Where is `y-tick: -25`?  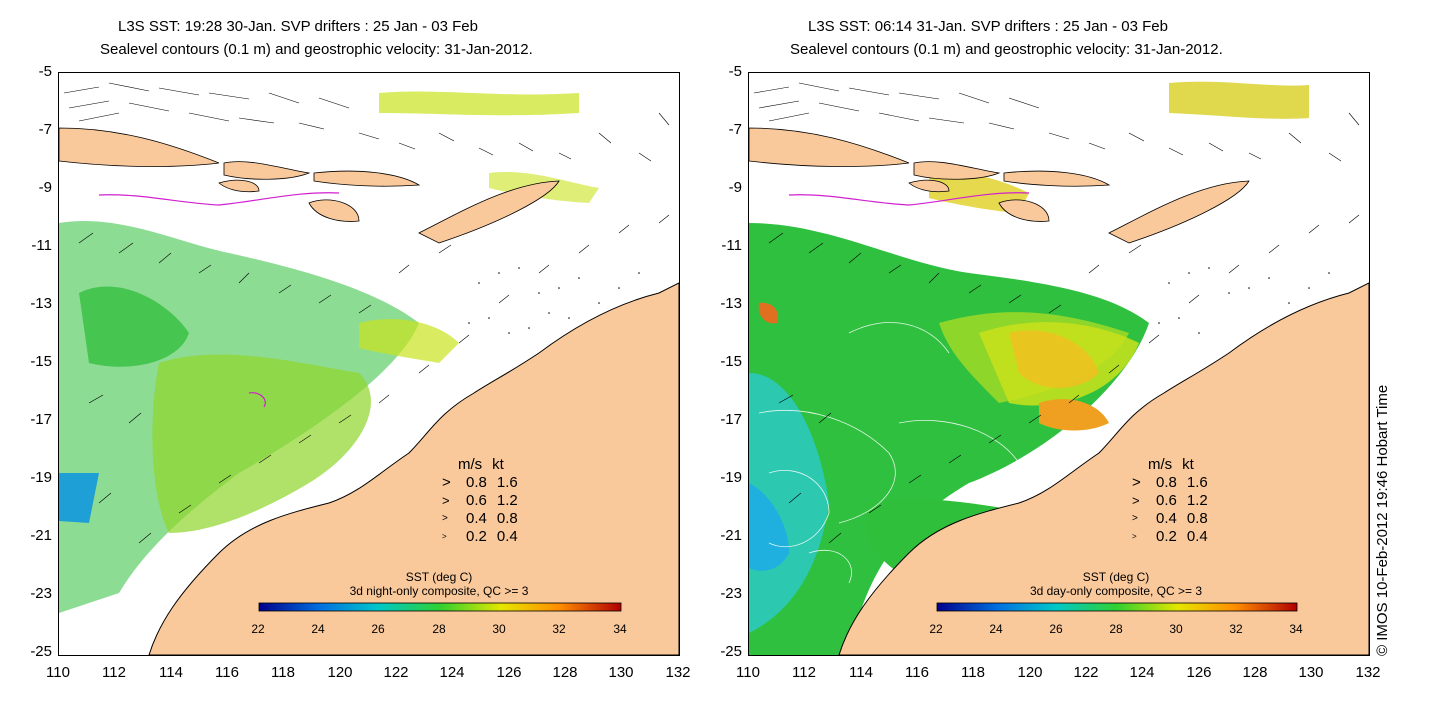
y-tick: -25 is located at coordinates (41, 651).